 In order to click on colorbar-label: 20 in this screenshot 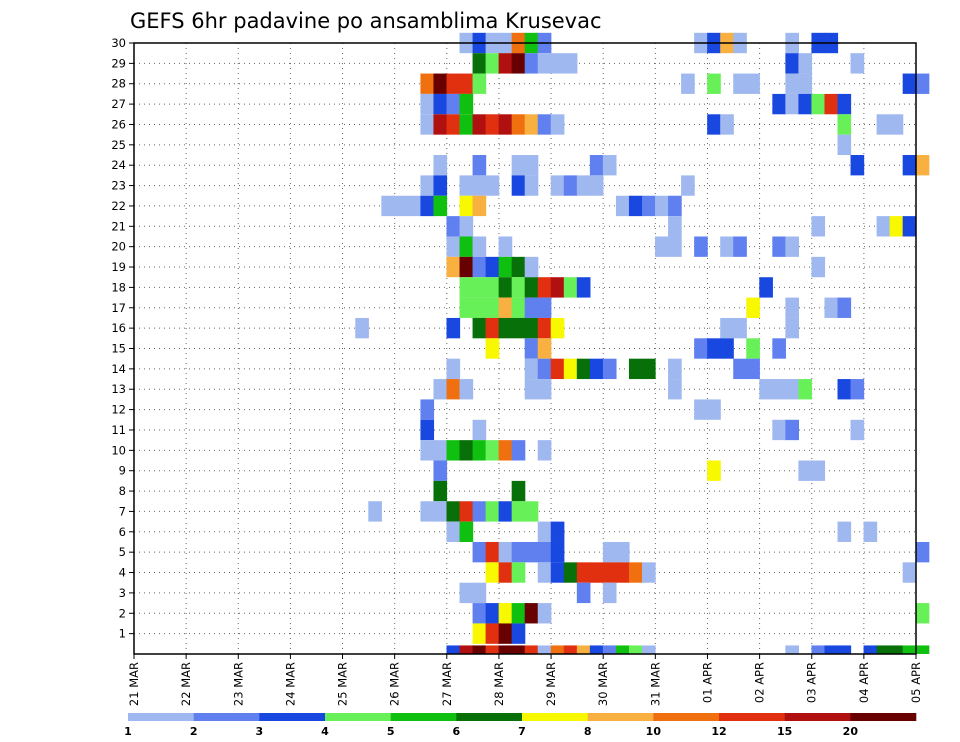, I will do `click(851, 731)`.